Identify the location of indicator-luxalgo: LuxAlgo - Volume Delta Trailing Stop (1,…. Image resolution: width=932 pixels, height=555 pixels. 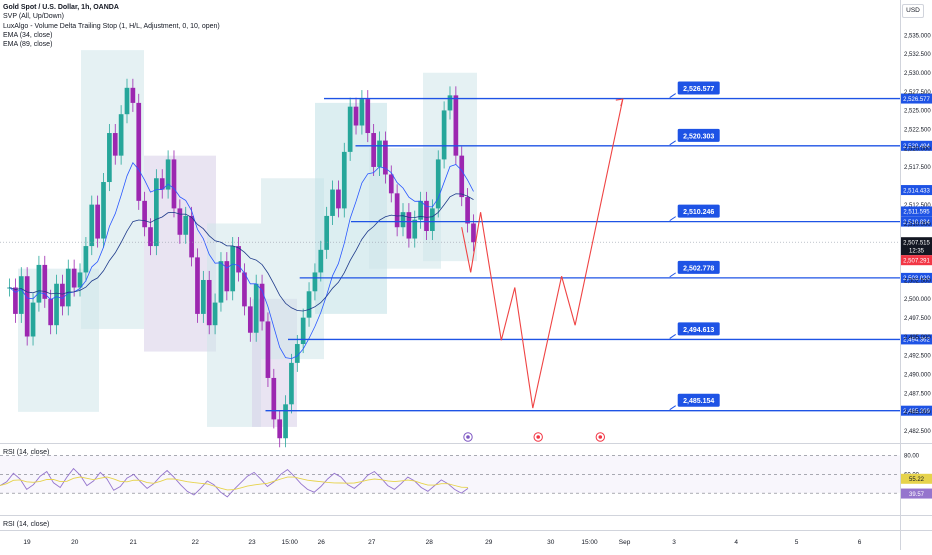
(111, 26).